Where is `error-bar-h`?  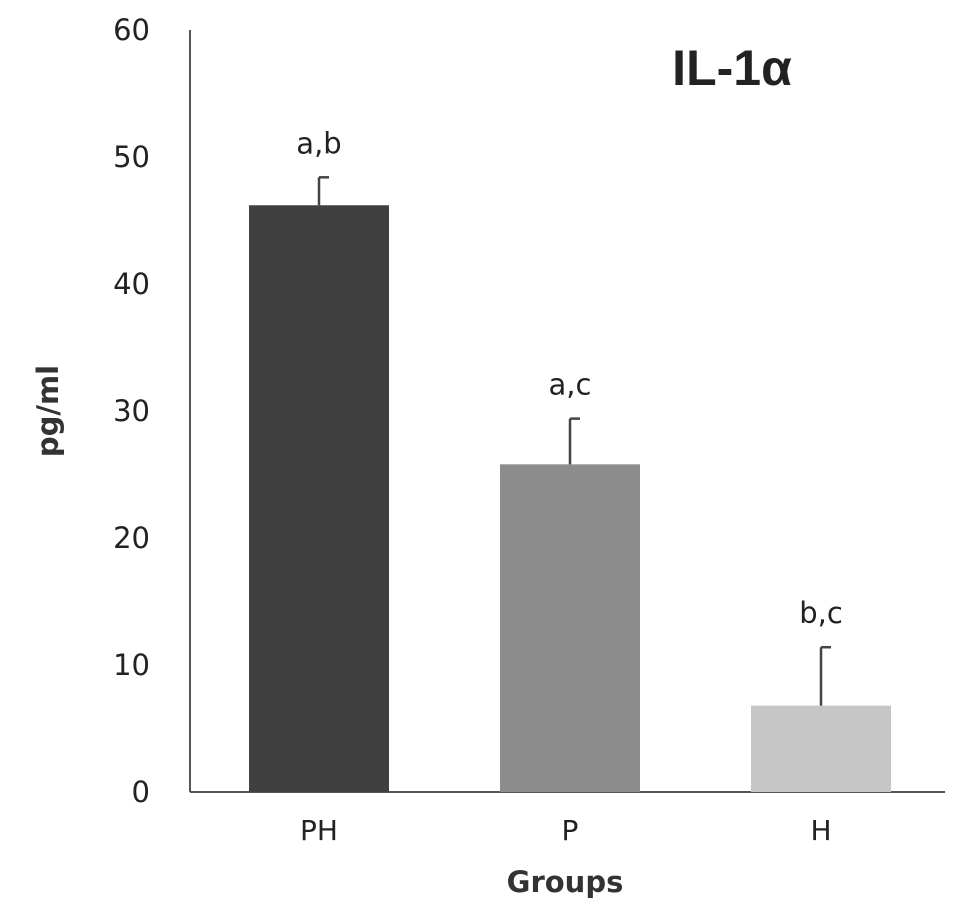
error-bar-h is located at coordinates (825, 675).